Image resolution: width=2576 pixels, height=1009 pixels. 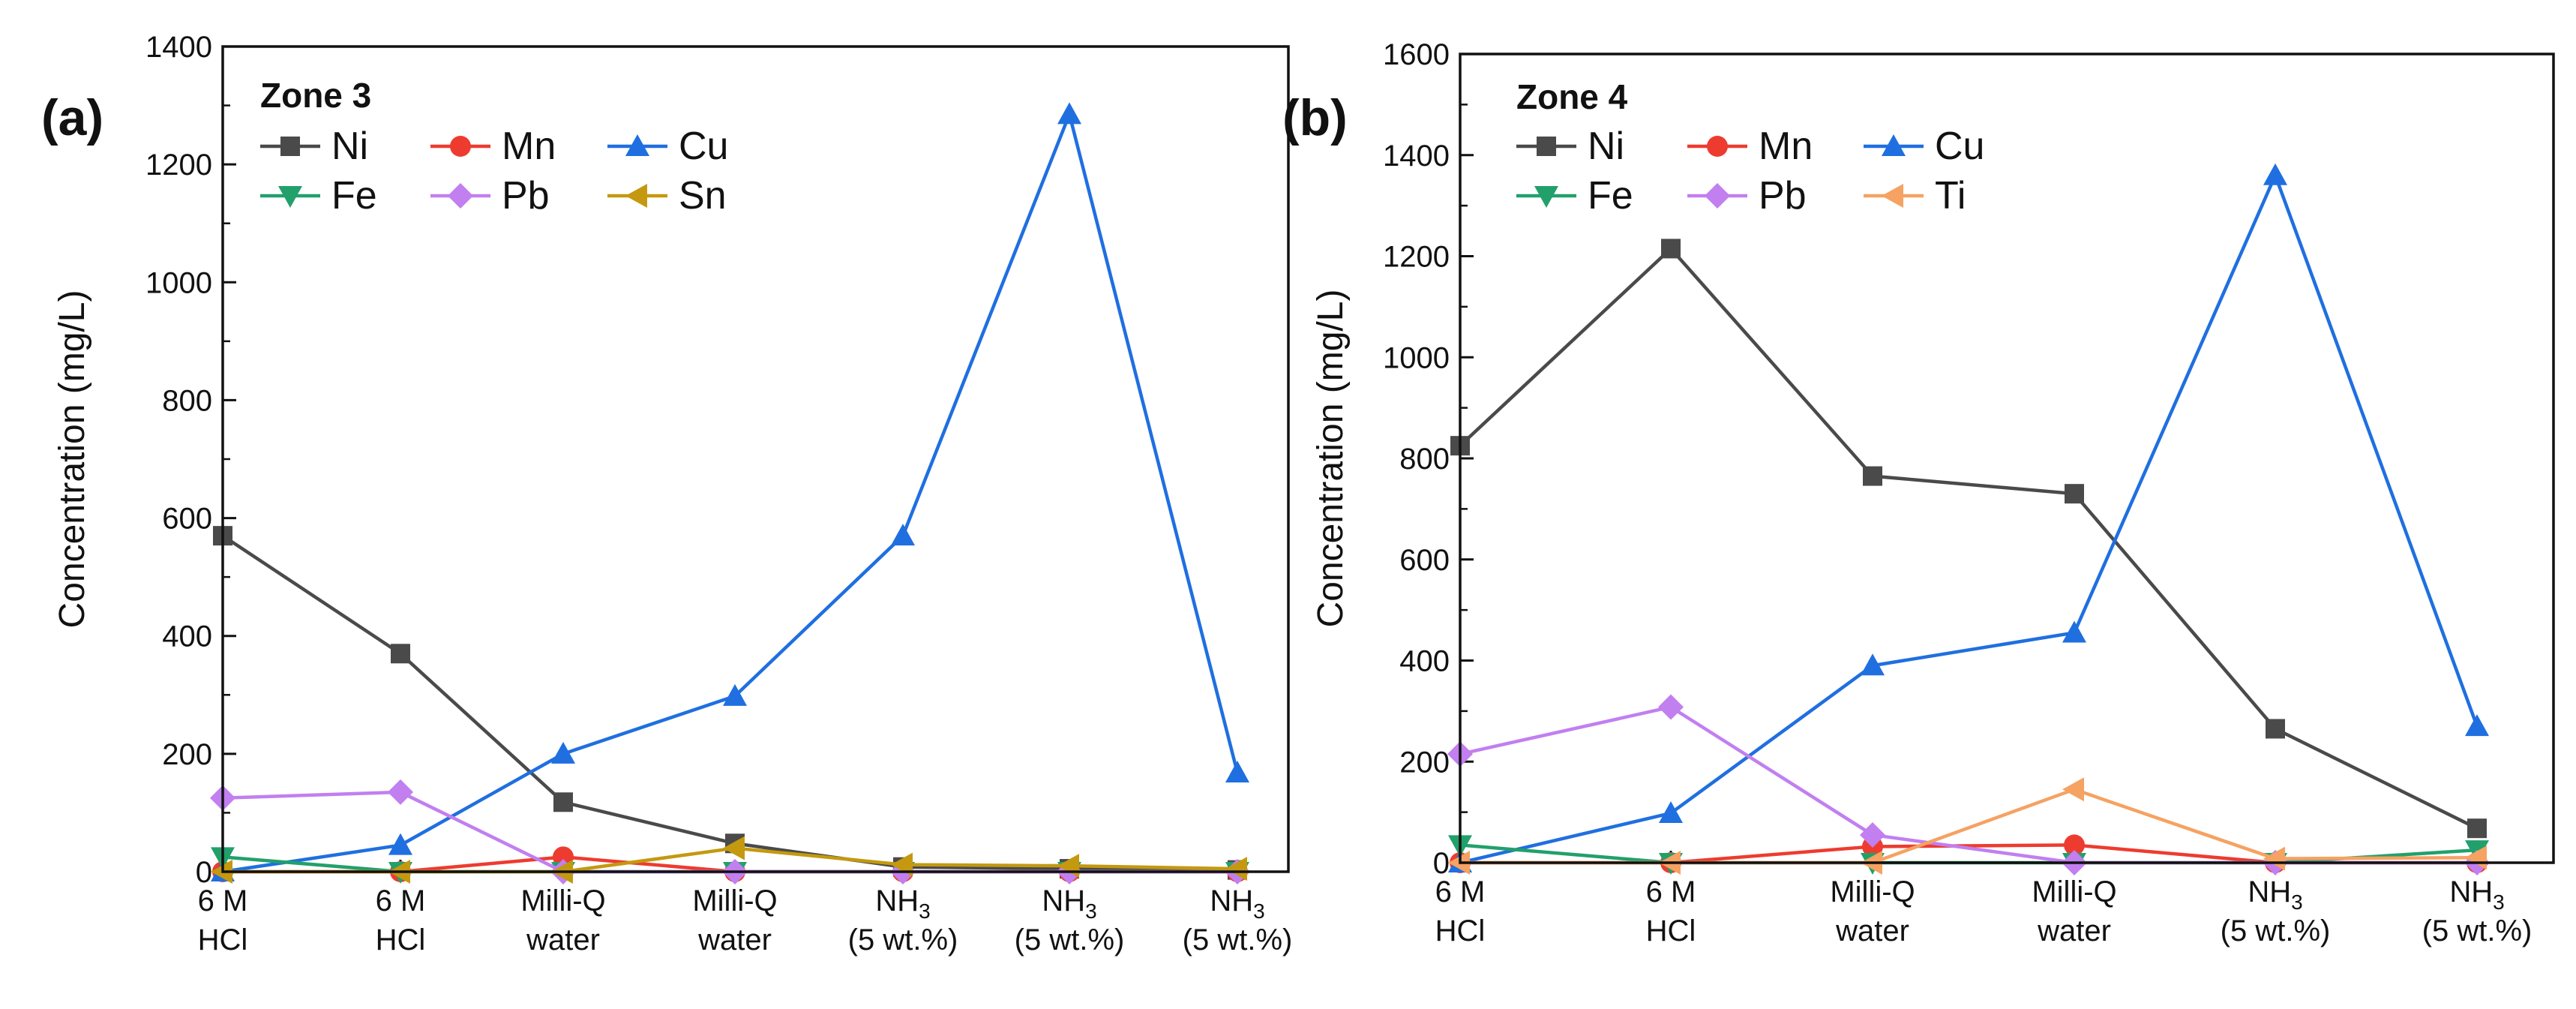 What do you see at coordinates (667, 196) in the screenshot?
I see `legend-entry-sn: Sn` at bounding box center [667, 196].